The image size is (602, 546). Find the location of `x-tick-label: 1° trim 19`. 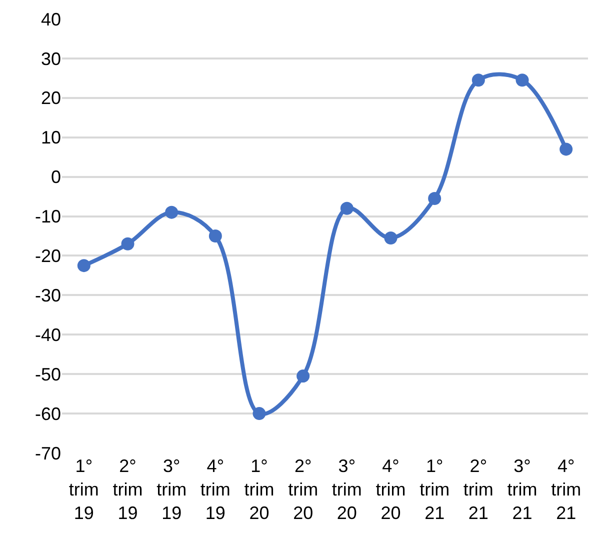

x-tick-label: 1° trim 19 is located at coordinates (83, 489).